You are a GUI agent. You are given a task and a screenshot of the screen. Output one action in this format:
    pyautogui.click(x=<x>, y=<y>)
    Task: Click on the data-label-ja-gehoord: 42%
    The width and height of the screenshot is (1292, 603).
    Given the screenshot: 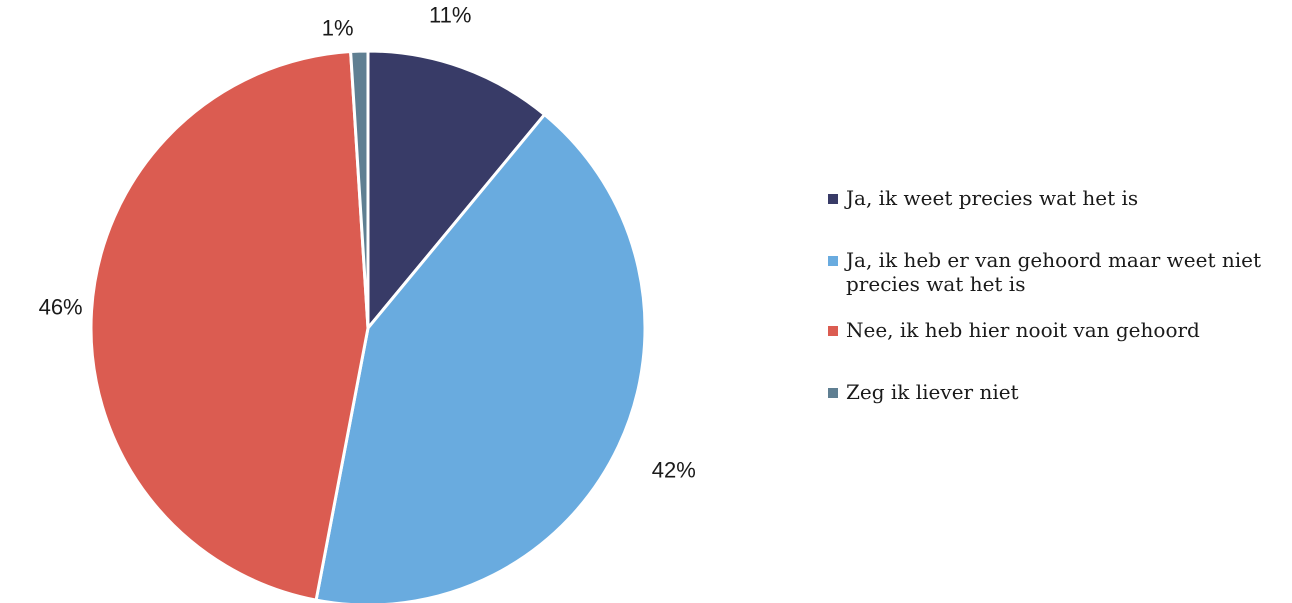 What is the action you would take?
    pyautogui.click(x=674, y=470)
    